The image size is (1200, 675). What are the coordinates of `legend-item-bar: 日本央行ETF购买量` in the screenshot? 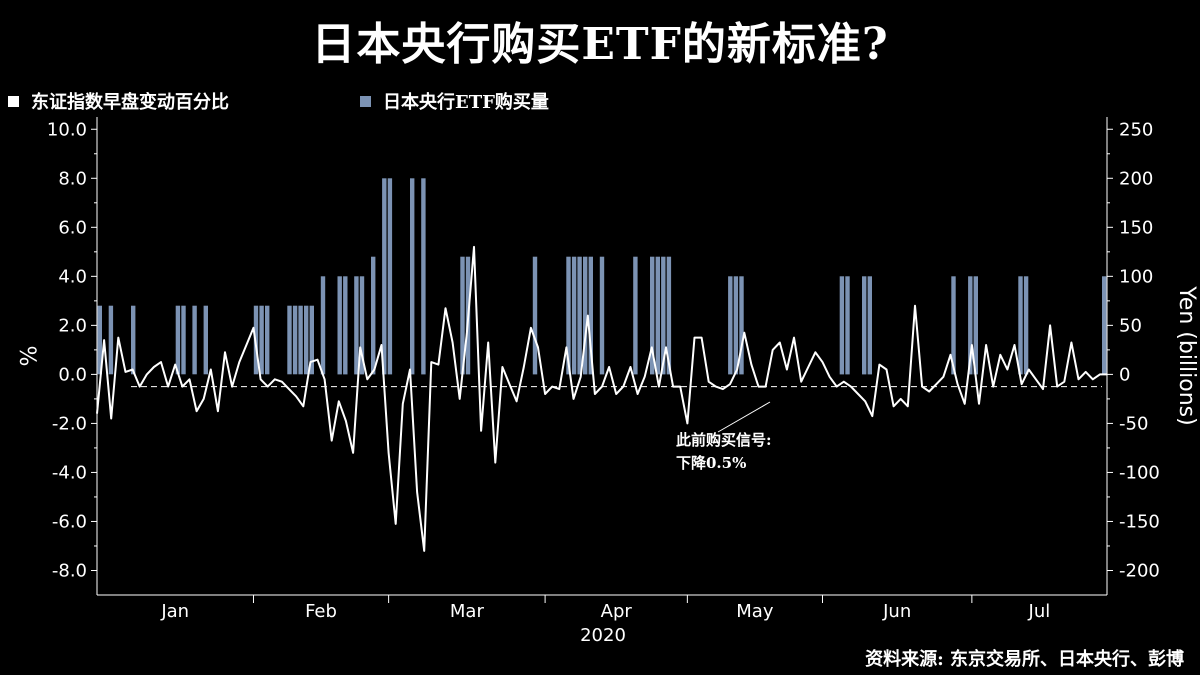 It's located at (454, 101).